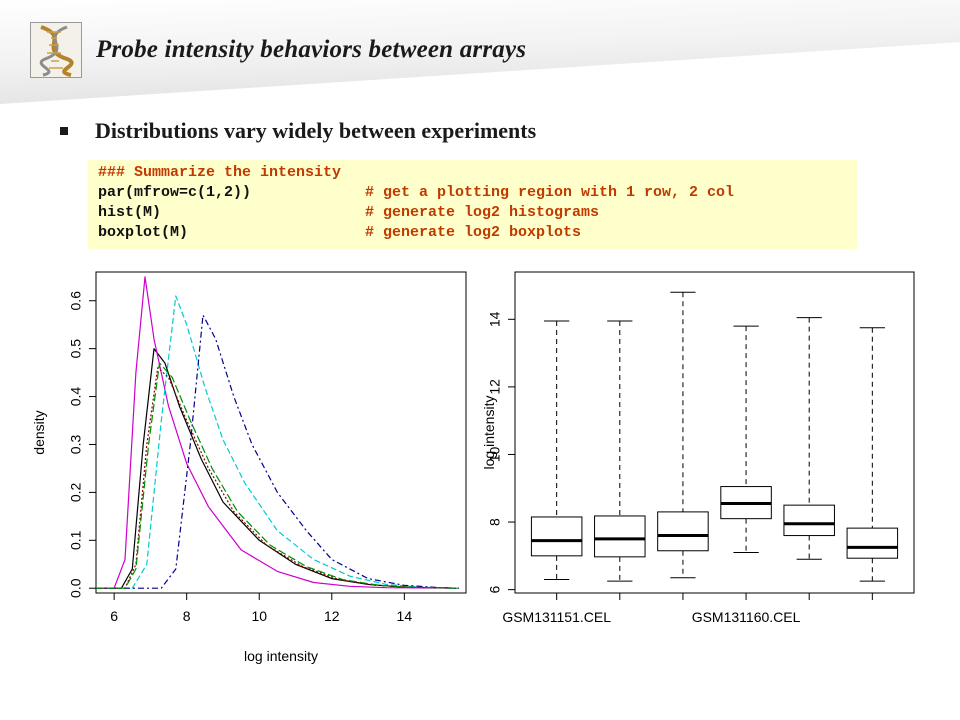  What do you see at coordinates (130, 212) in the screenshot?
I see `code-line-command: hist(M)` at bounding box center [130, 212].